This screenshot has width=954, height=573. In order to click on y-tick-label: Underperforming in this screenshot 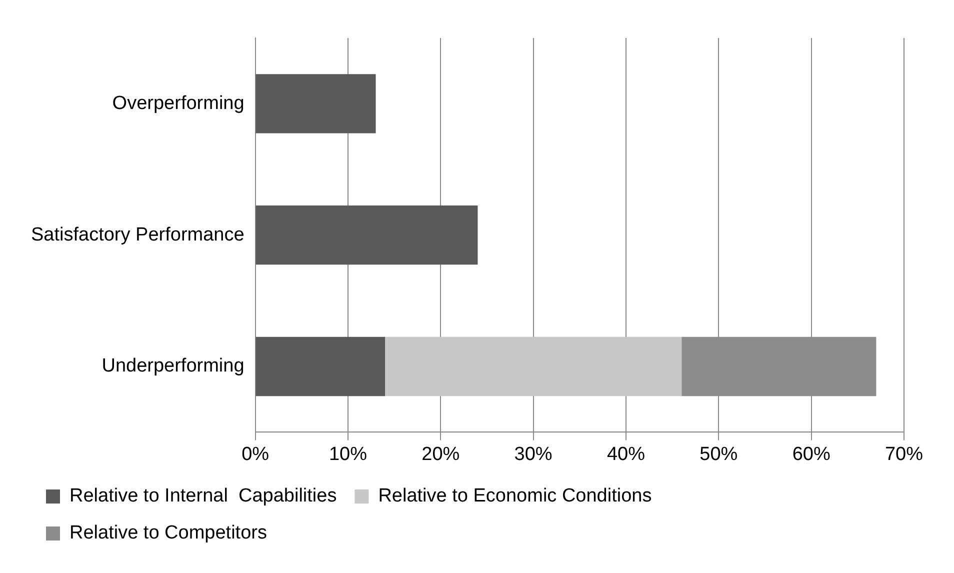, I will do `click(173, 366)`.